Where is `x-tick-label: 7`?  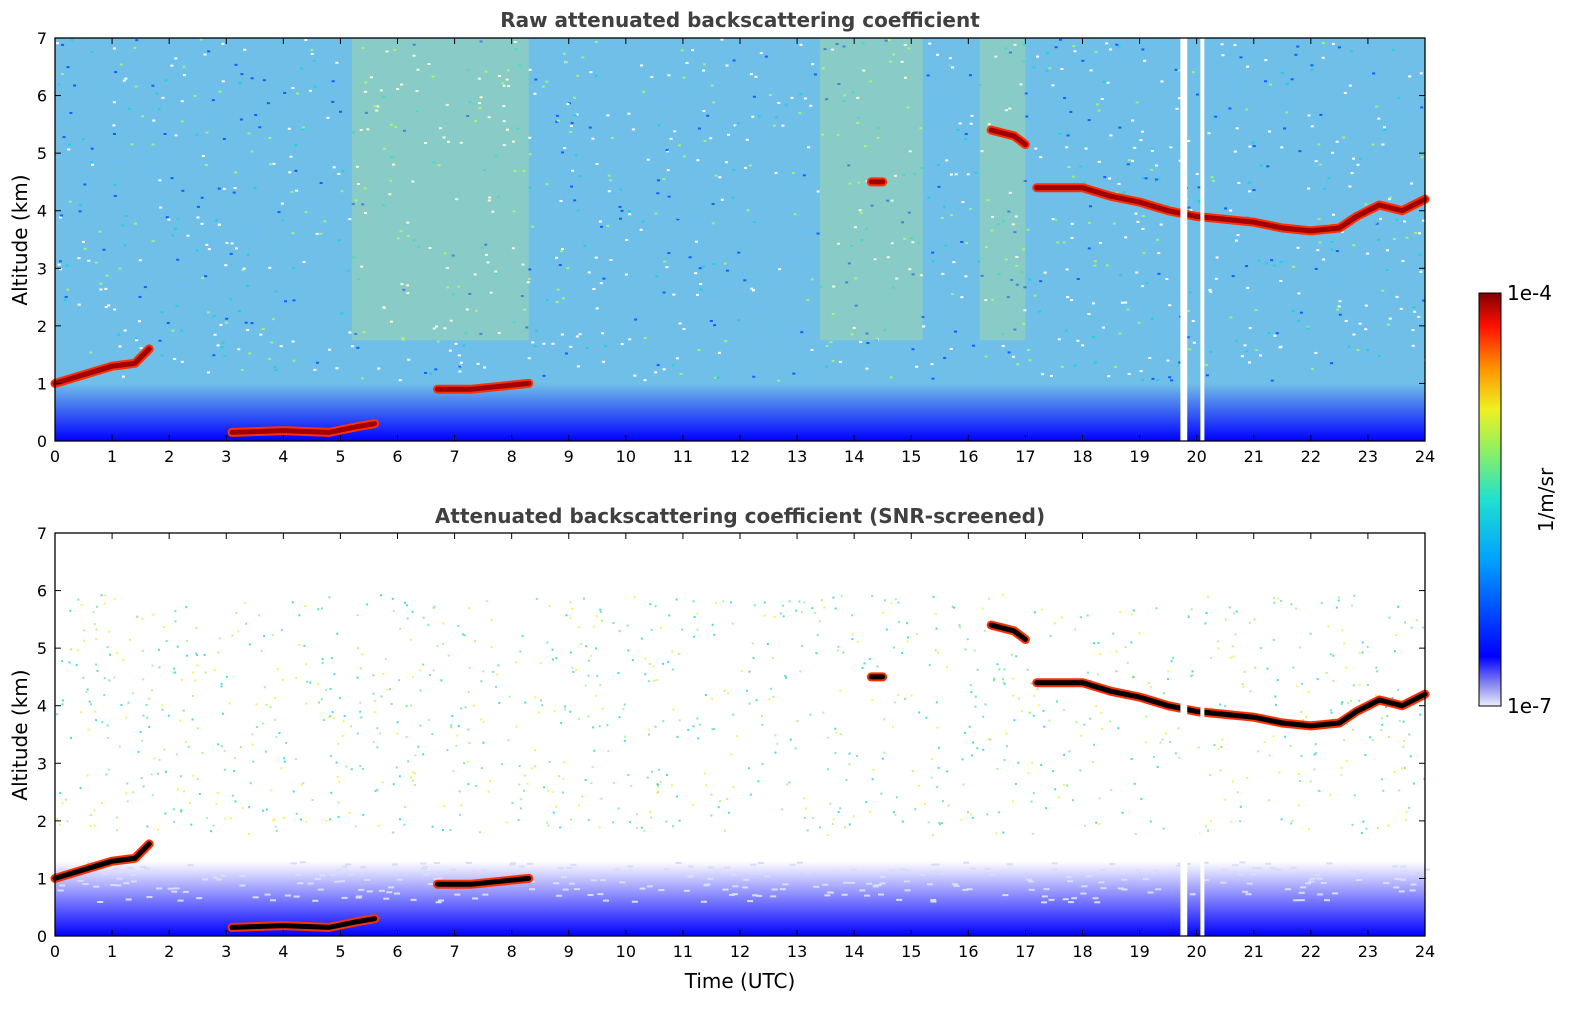 x-tick-label: 7 is located at coordinates (454, 951).